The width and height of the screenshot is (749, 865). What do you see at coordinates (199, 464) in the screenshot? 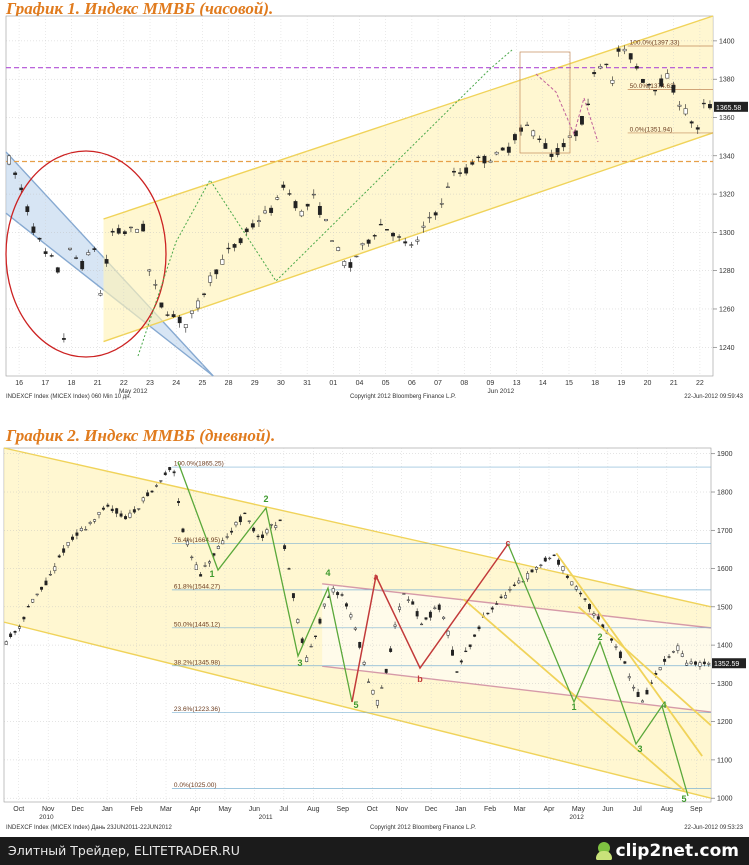
I see `fib-level-label: 100.0%(1865.25)` at bounding box center [199, 464].